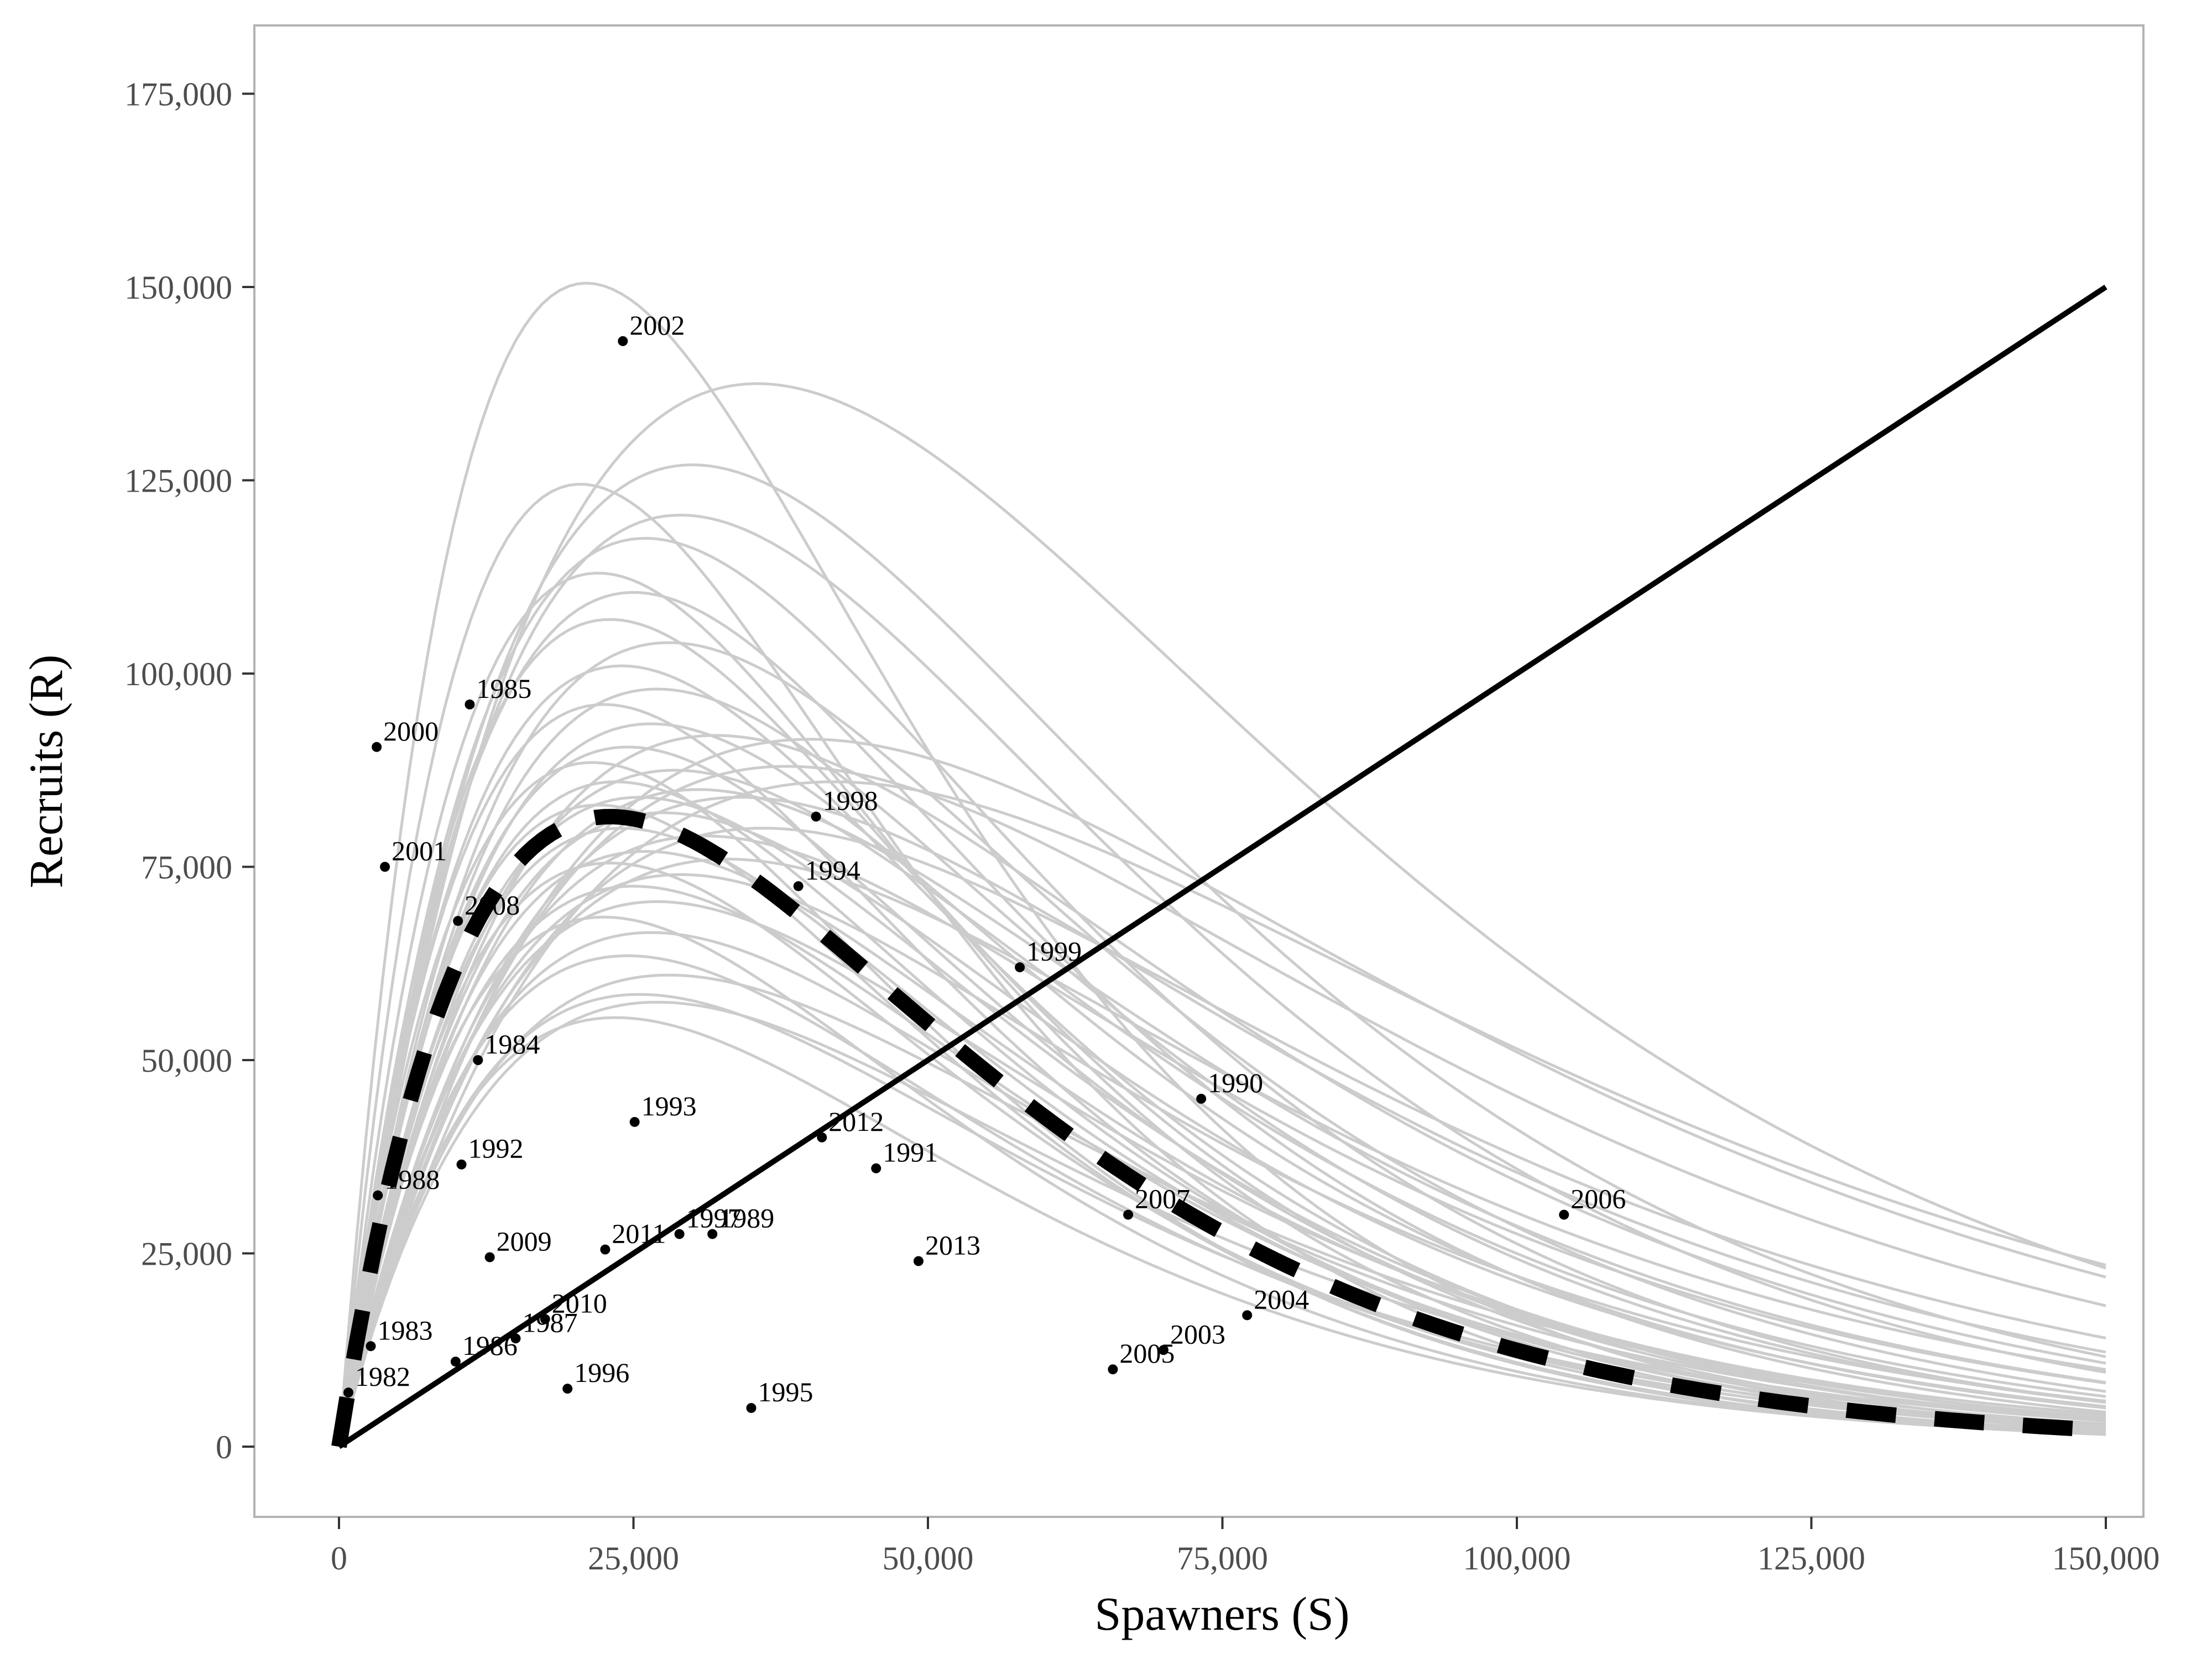  What do you see at coordinates (816, 817) in the screenshot?
I see `point-1998` at bounding box center [816, 817].